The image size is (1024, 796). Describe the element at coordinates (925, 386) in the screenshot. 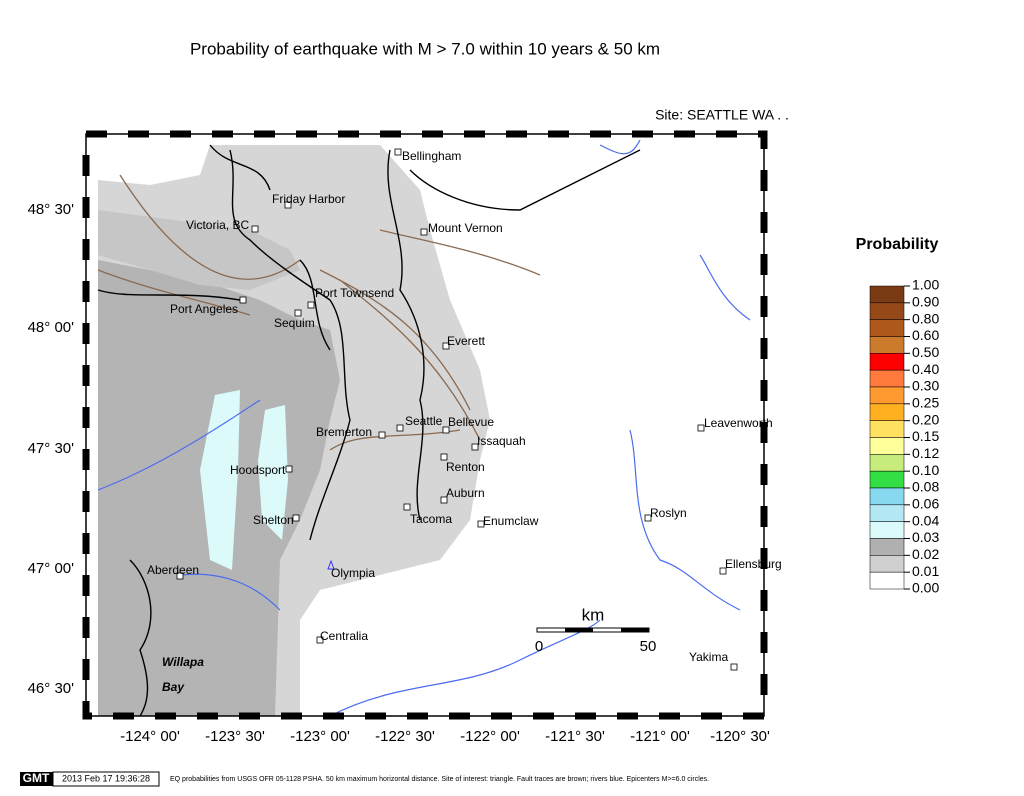

I see `legend-label: 0.30` at that location.